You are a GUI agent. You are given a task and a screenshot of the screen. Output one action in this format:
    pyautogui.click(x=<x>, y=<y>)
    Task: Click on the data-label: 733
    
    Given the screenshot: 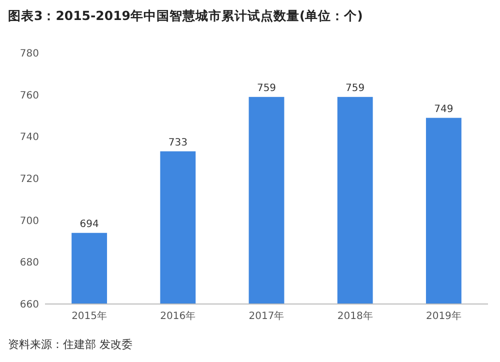 What is the action you would take?
    pyautogui.click(x=178, y=142)
    